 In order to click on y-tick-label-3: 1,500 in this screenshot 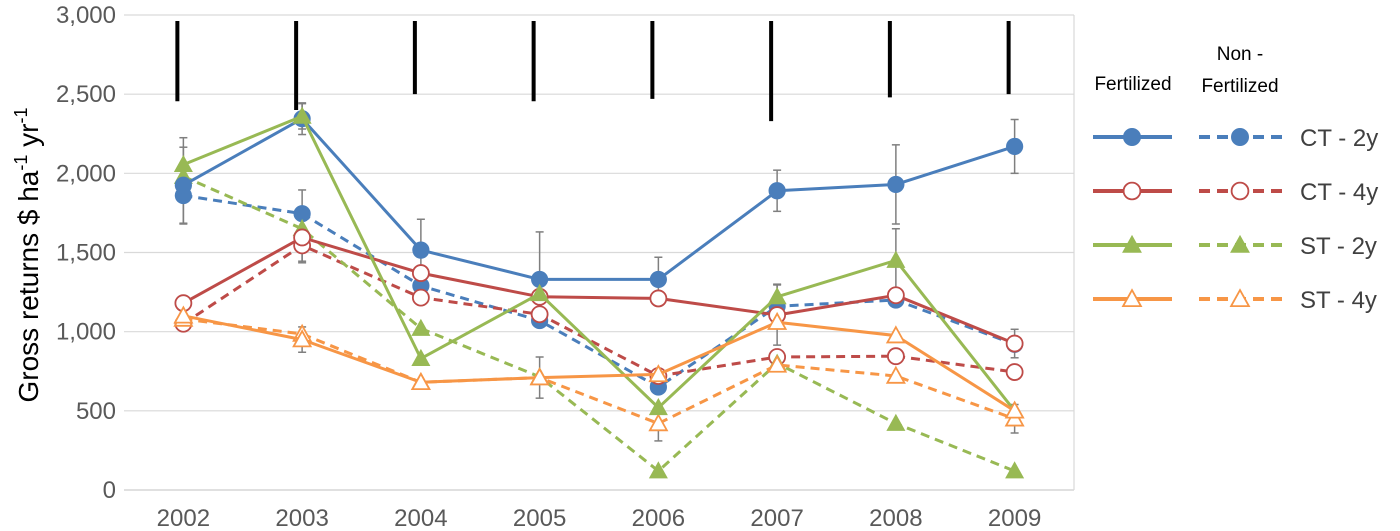, I will do `click(86, 253)`.